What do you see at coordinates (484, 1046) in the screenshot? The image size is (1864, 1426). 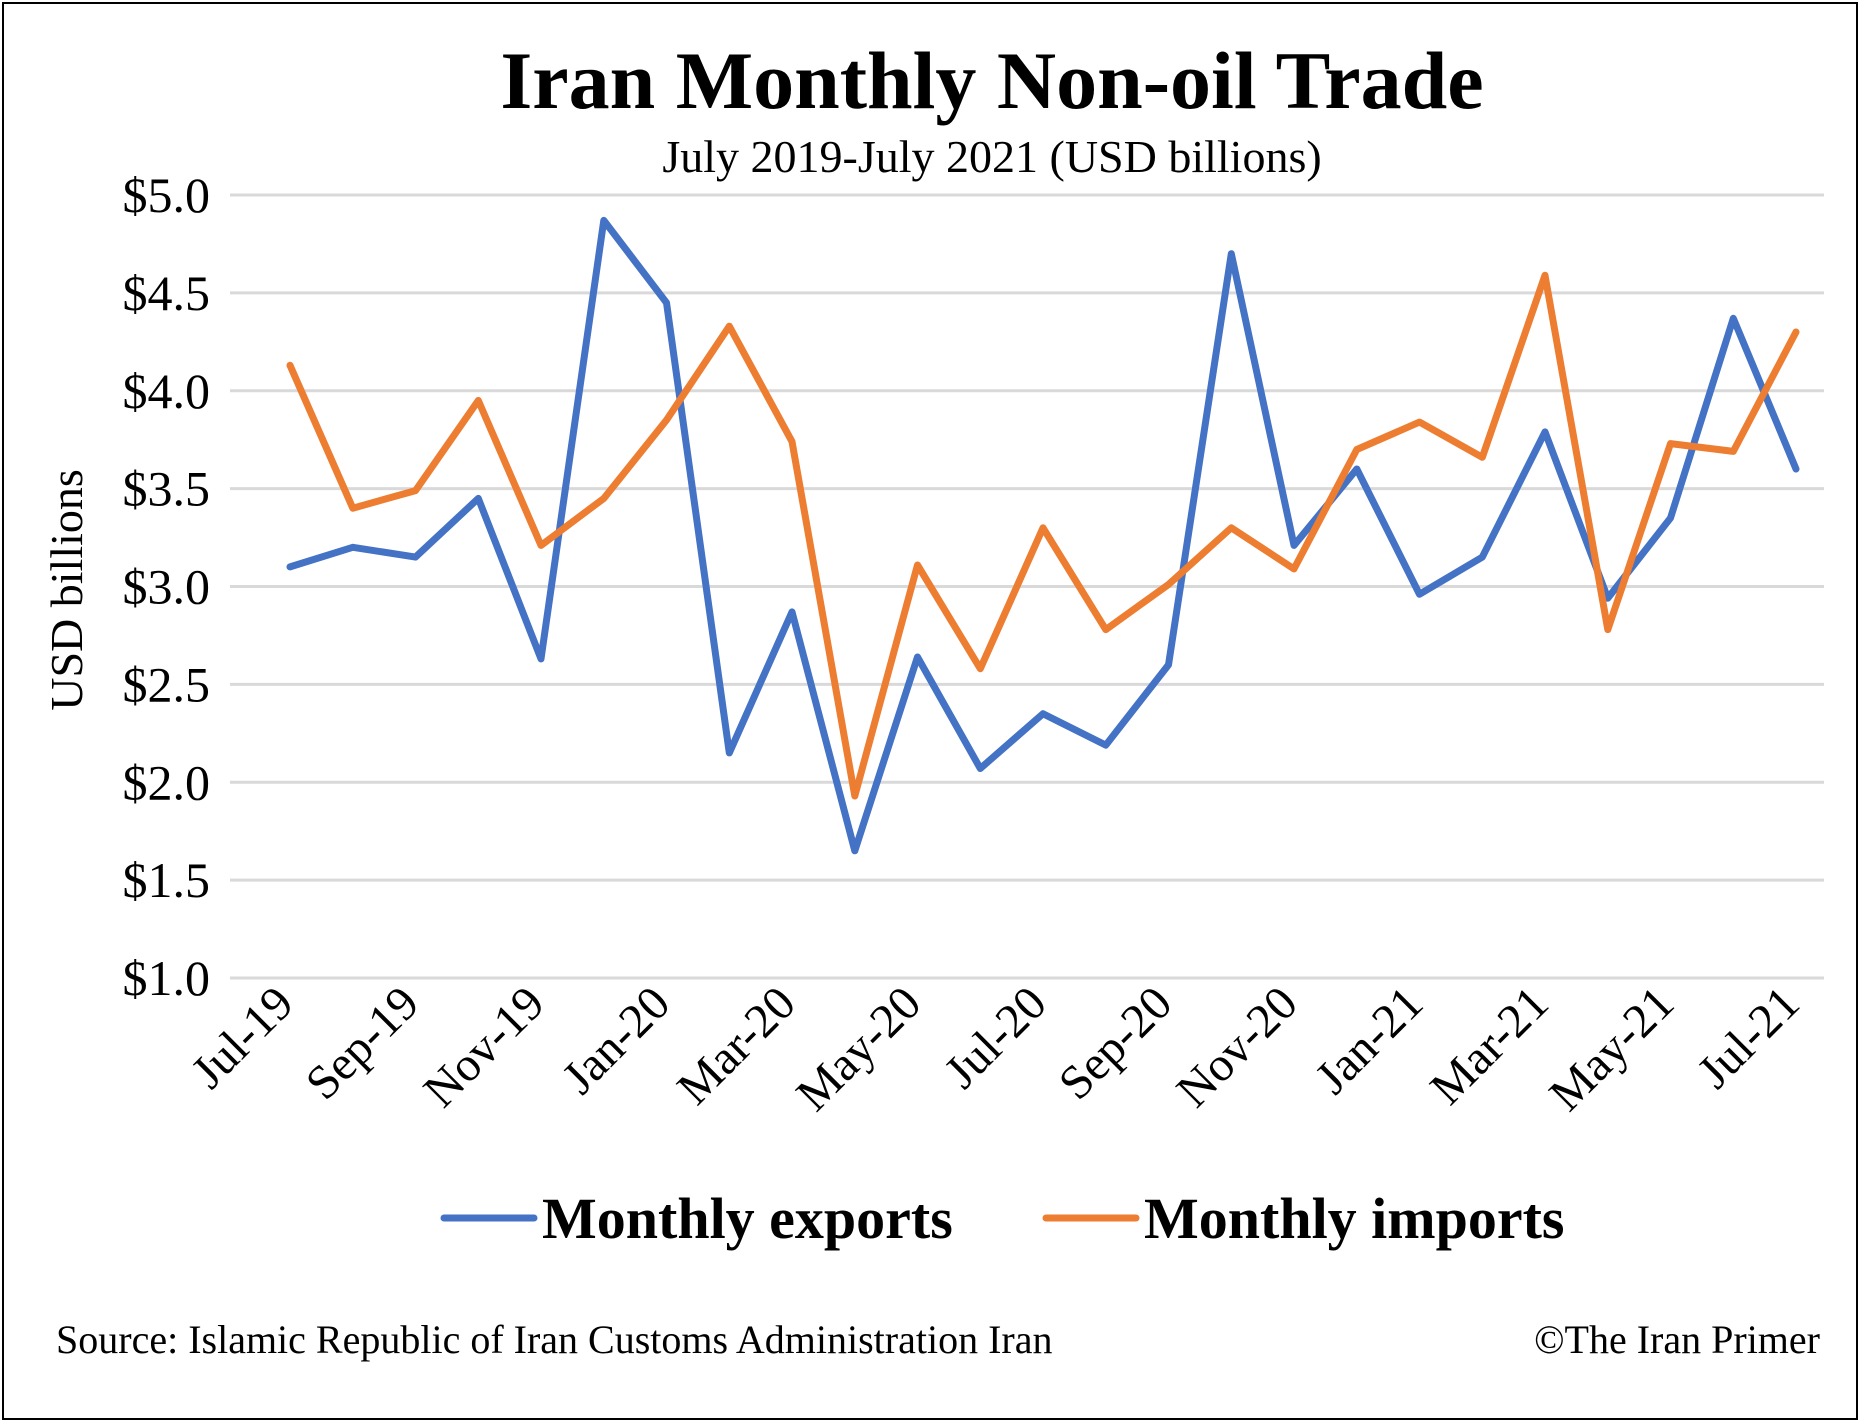 I see `x-tick-label: Nov-19` at bounding box center [484, 1046].